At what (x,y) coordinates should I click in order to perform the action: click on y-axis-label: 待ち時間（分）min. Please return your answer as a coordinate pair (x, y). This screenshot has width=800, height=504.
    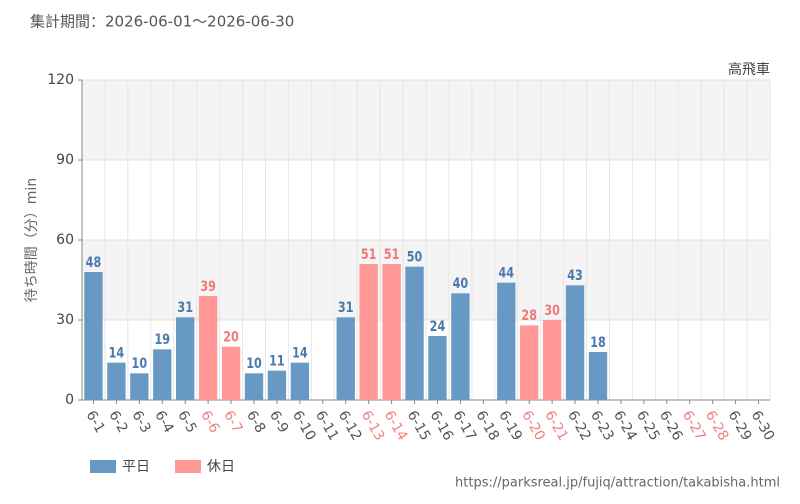
    Looking at the image, I should click on (32, 240).